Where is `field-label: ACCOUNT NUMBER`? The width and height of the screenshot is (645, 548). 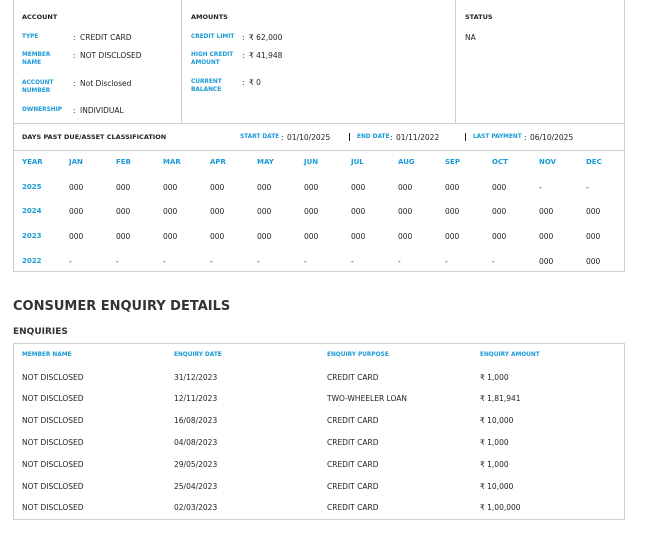 field-label: ACCOUNT NUMBER is located at coordinates (38, 86).